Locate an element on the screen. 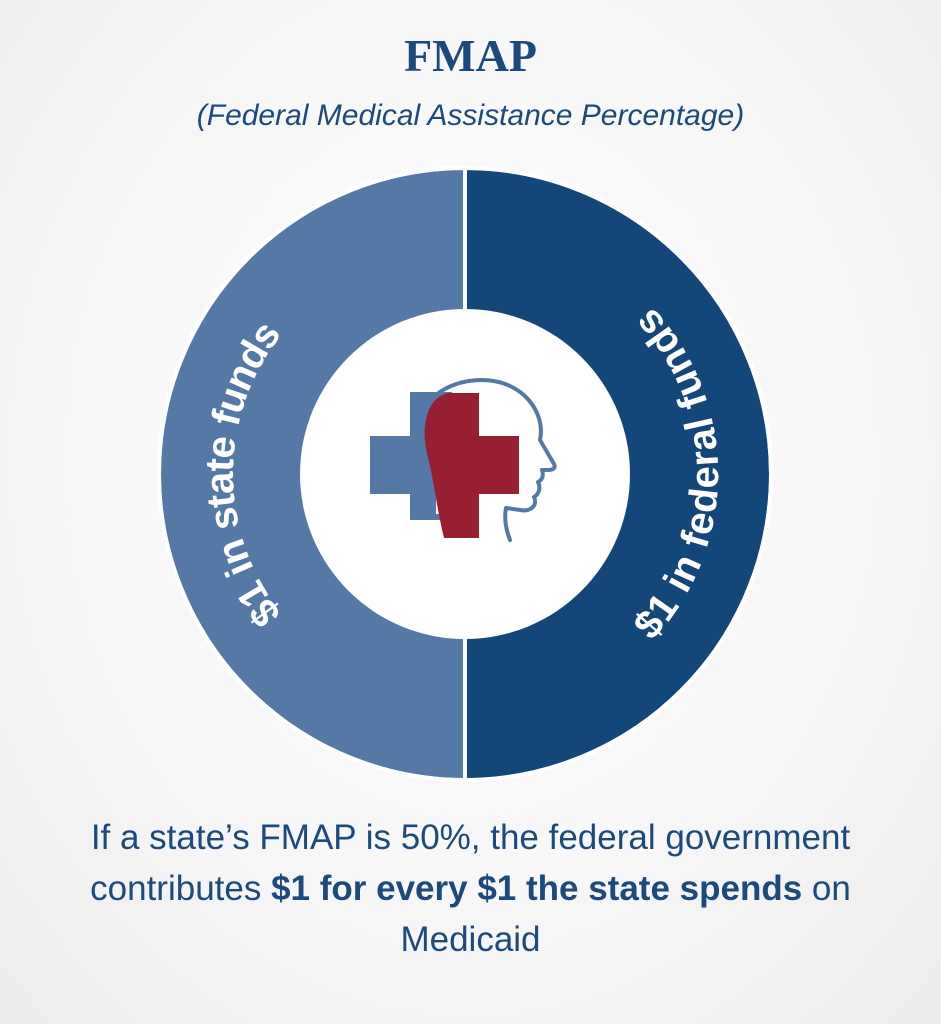  medical-cross-head-icon is located at coordinates (463, 460).